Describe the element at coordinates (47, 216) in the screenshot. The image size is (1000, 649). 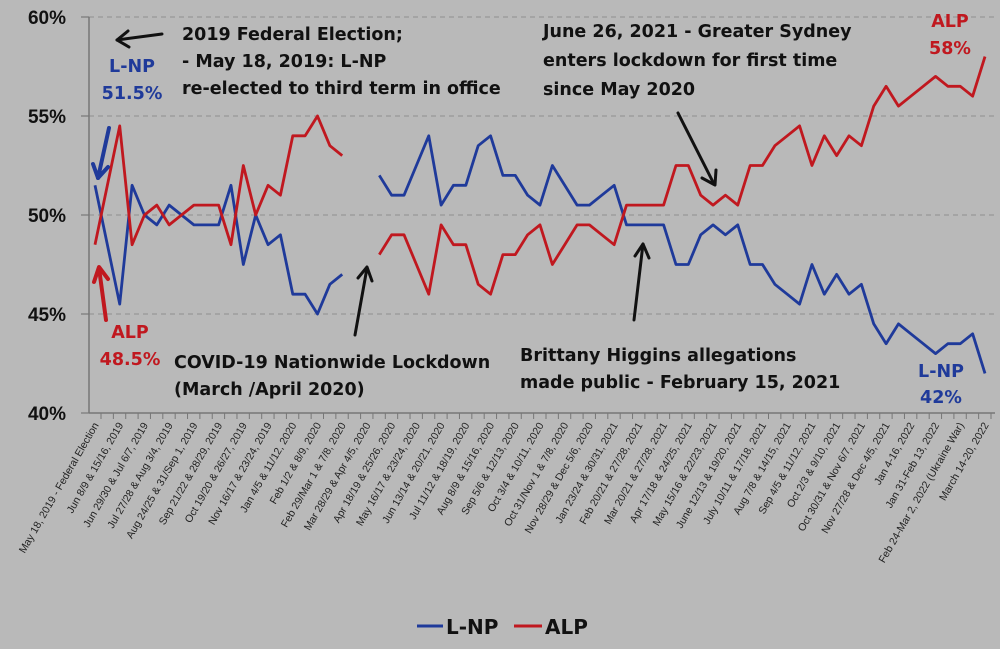
I see `y-tick-label: 50%` at that location.